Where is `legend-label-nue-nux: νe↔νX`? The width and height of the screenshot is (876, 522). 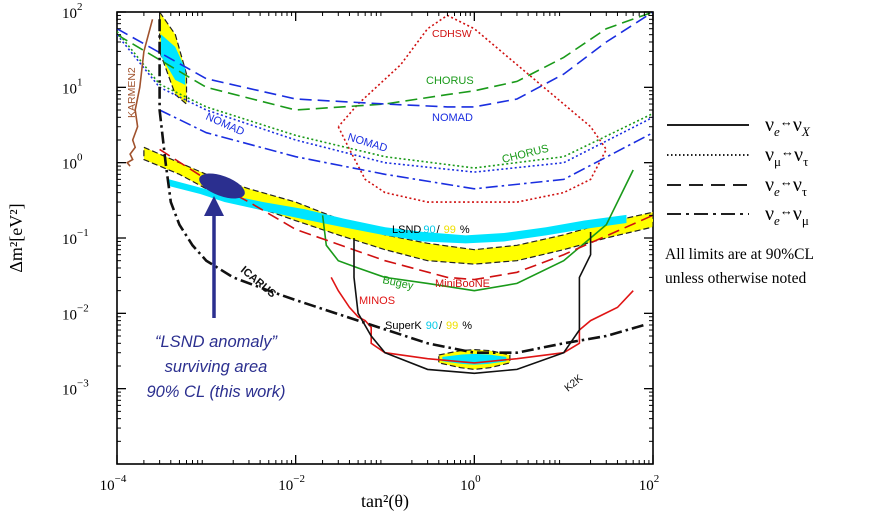 legend-label-nue-nux: νe↔νX is located at coordinates (788, 126).